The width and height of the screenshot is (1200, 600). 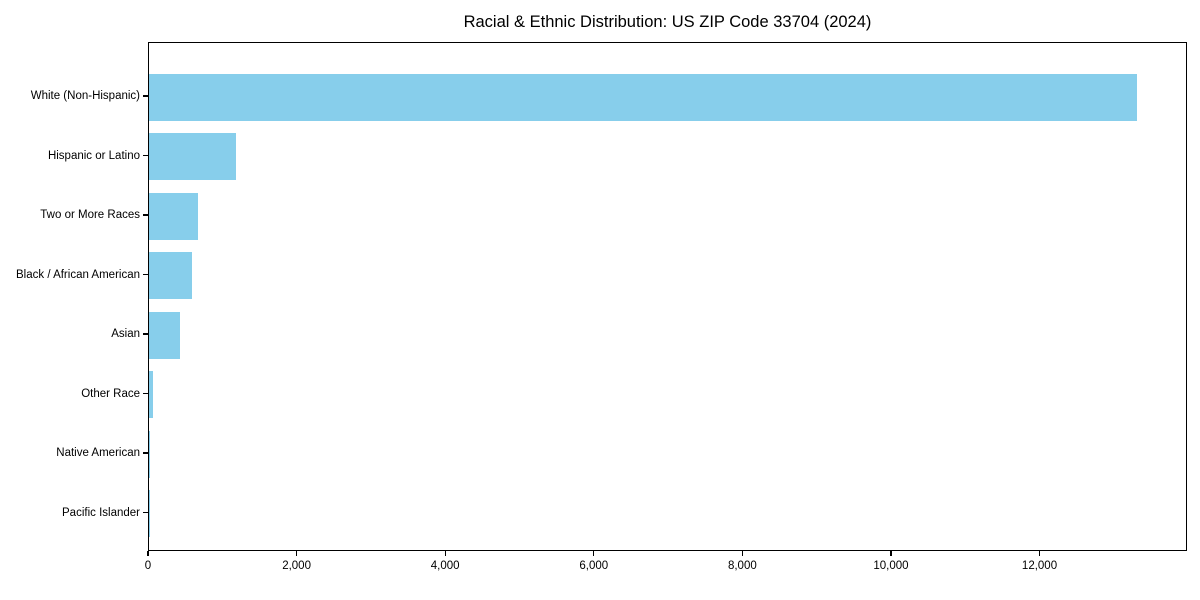 What do you see at coordinates (192, 156) in the screenshot?
I see `bar-hispanic-or-latino` at bounding box center [192, 156].